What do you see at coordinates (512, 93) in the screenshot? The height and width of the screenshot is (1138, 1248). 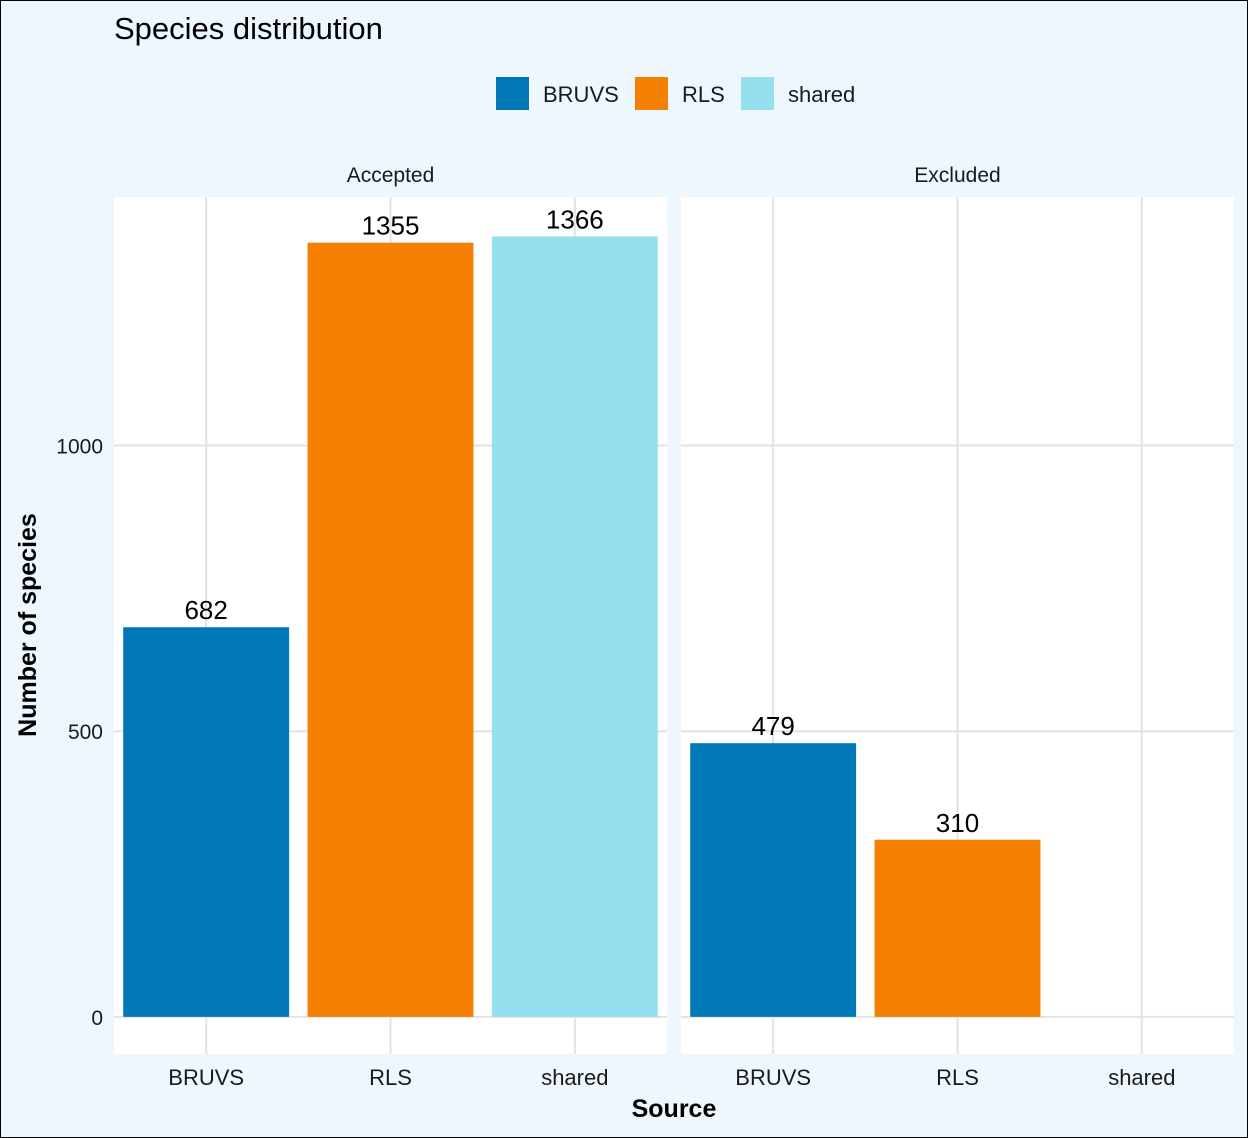 I see `legend-key-bruvs` at bounding box center [512, 93].